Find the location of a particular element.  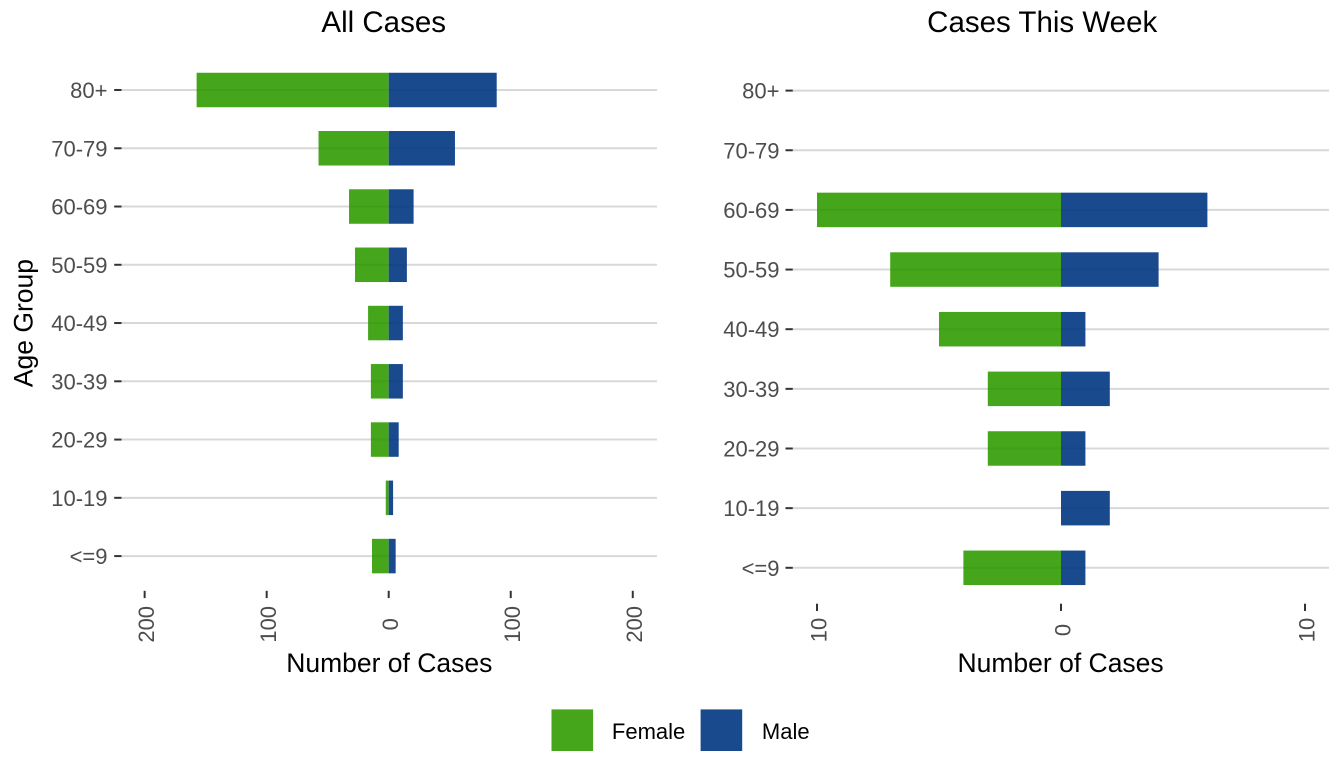

svg-text: All Cases is located at coordinates (383, 22).